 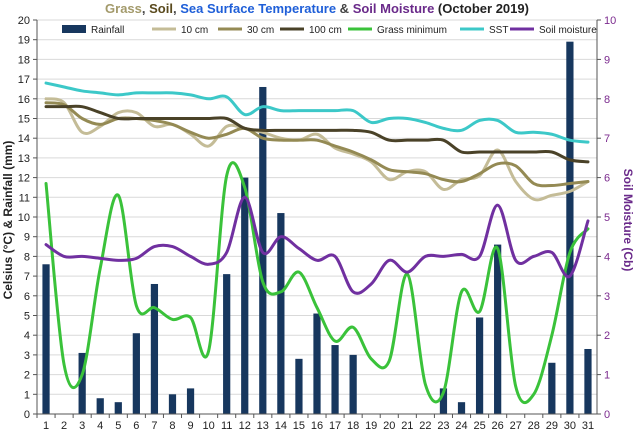 I want to click on x-tick-label: 11, so click(x=226, y=426).